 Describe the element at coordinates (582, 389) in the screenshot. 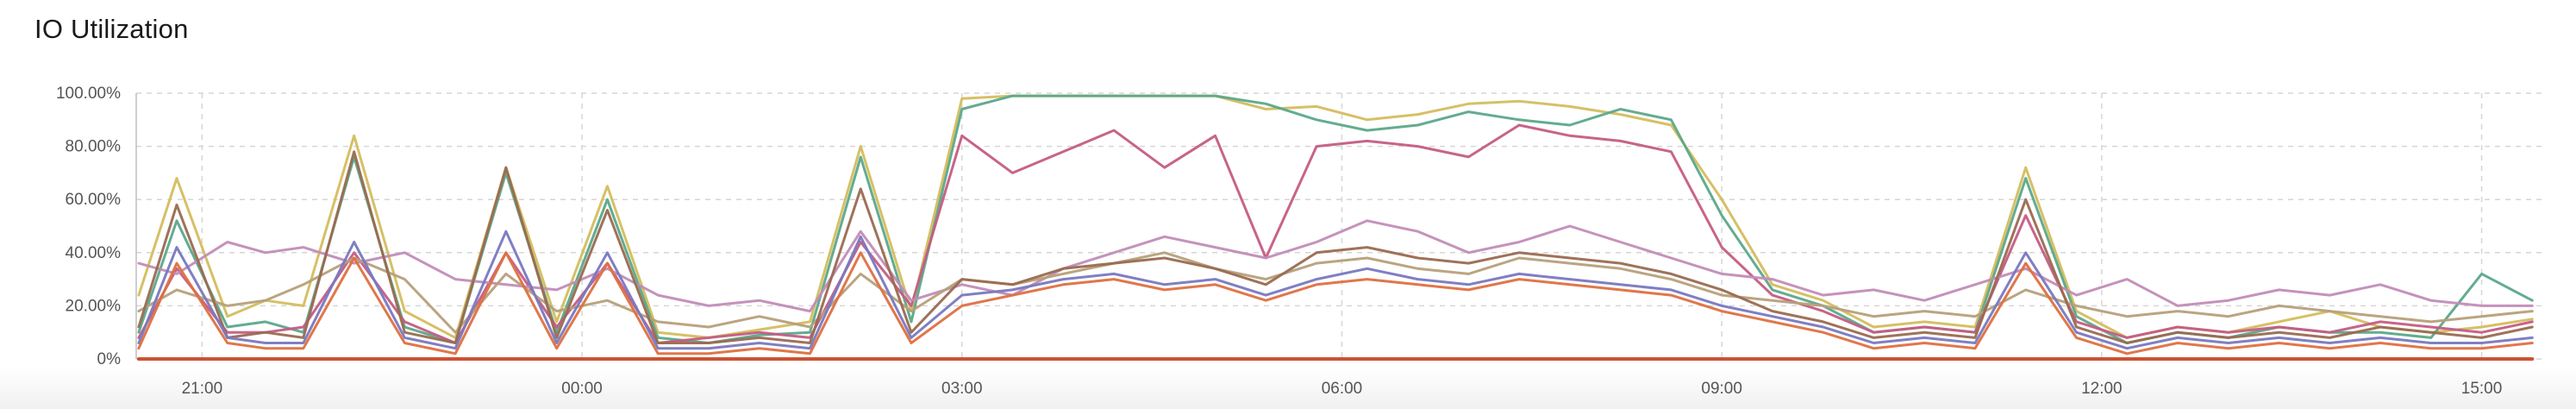

I see `x-tick-label: 00:00` at that location.